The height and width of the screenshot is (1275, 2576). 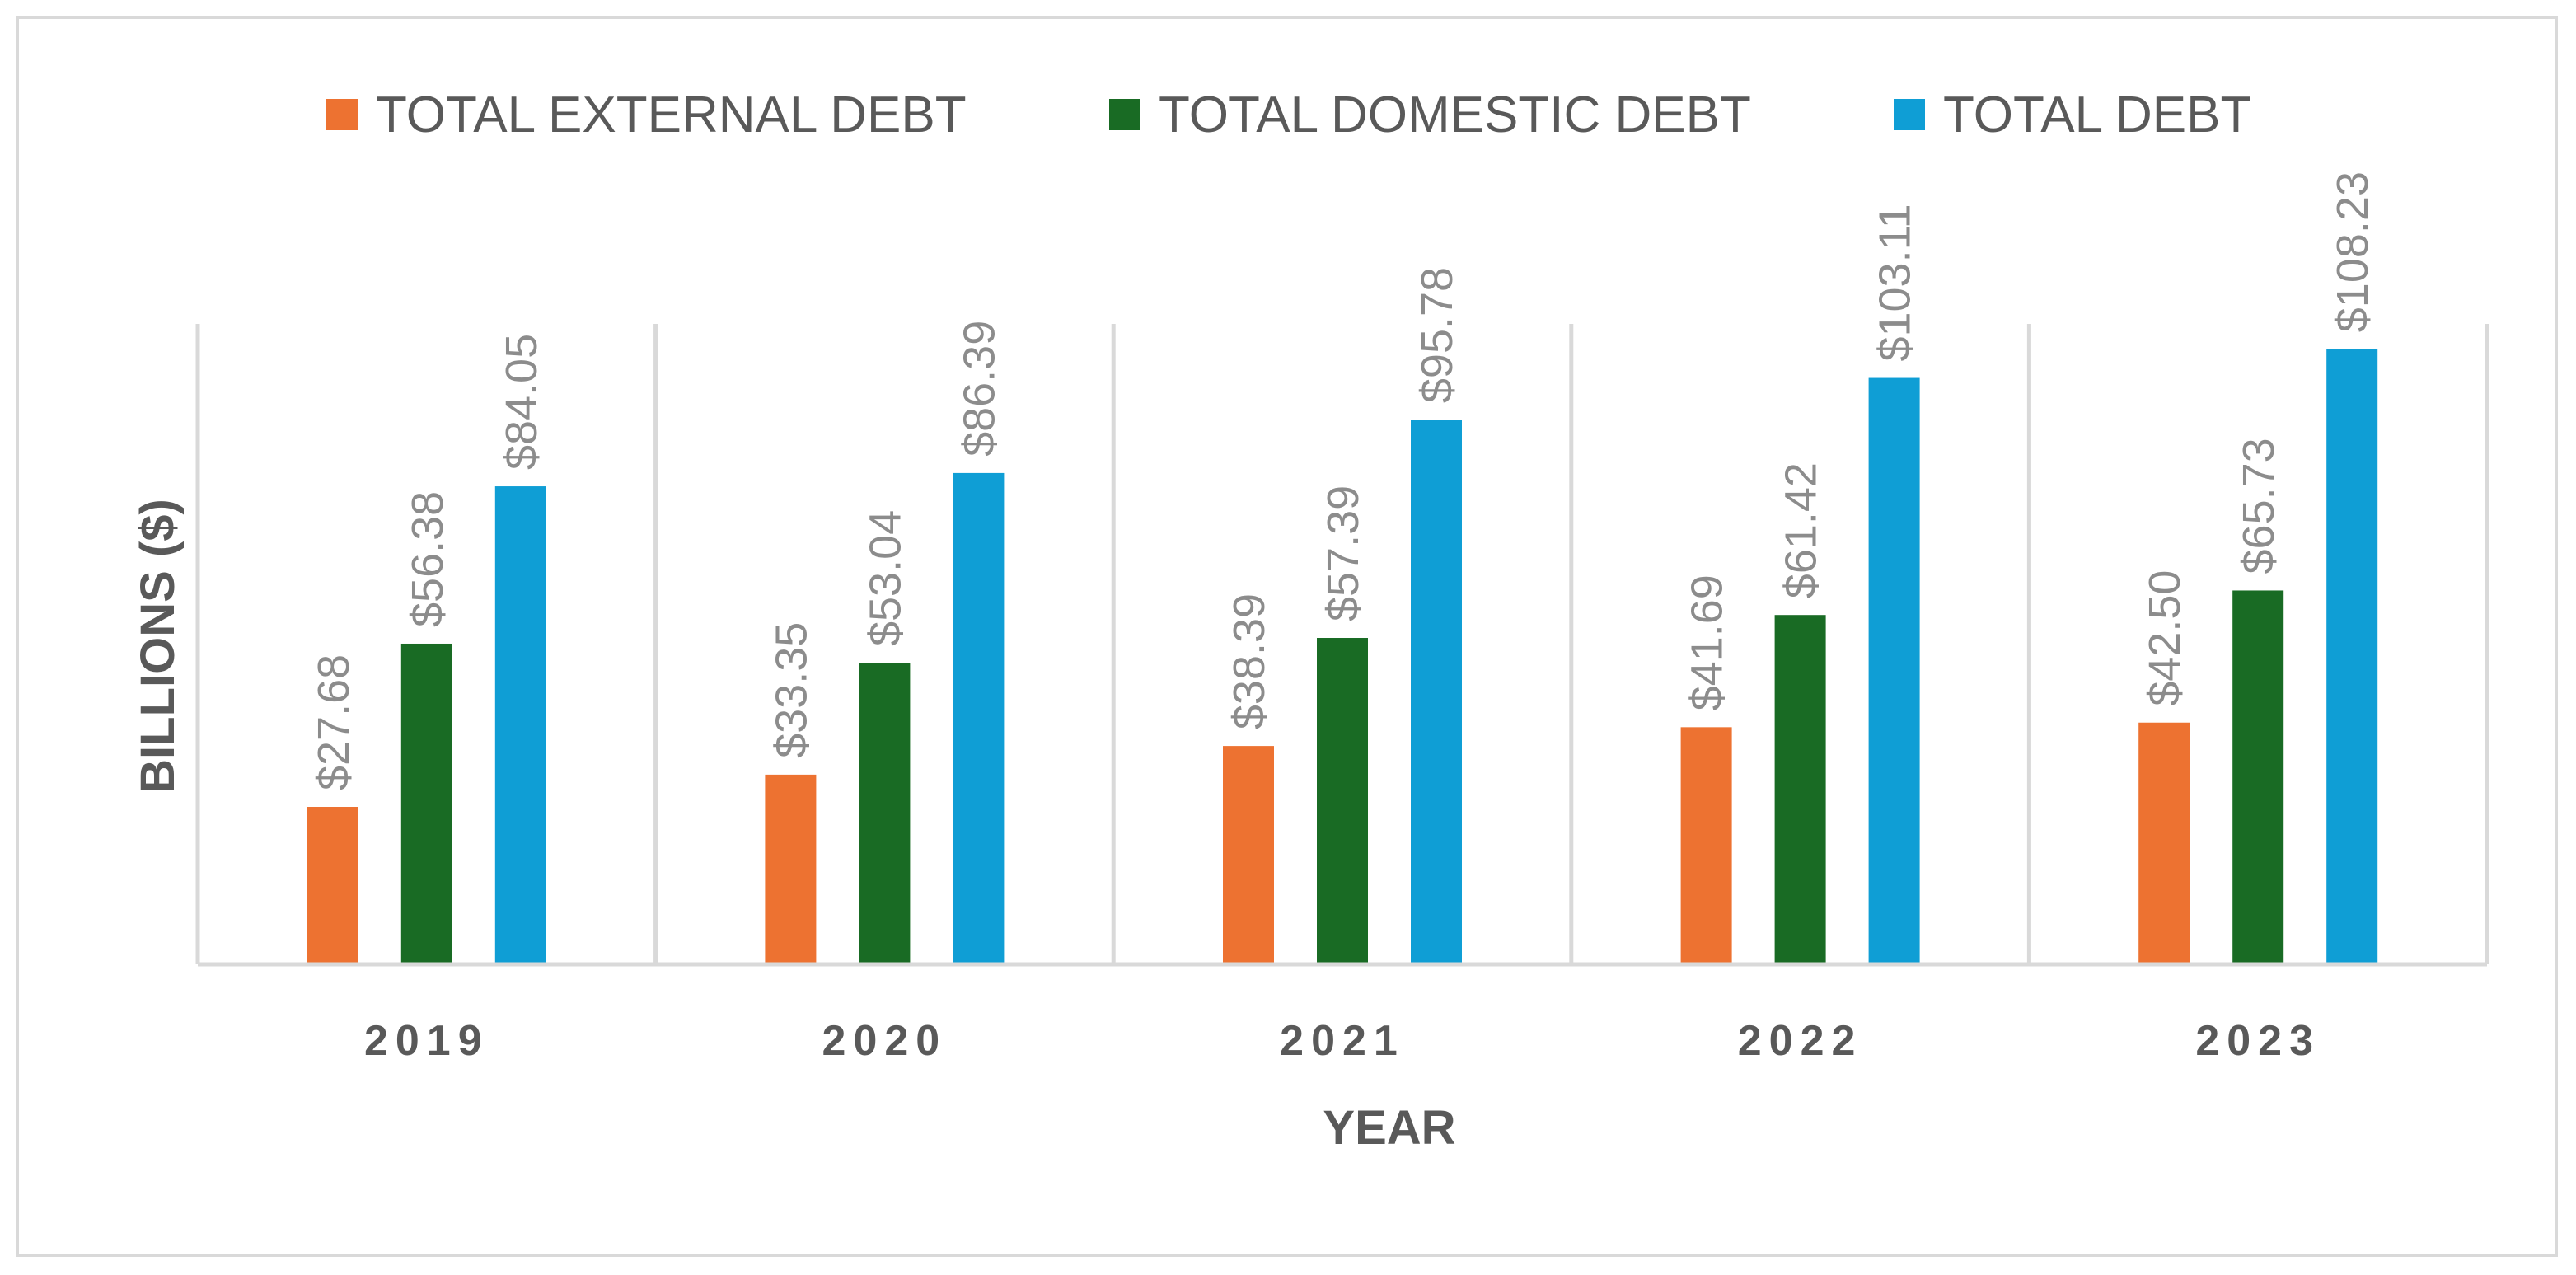 I want to click on bar-total-debt-2021, so click(x=1436, y=692).